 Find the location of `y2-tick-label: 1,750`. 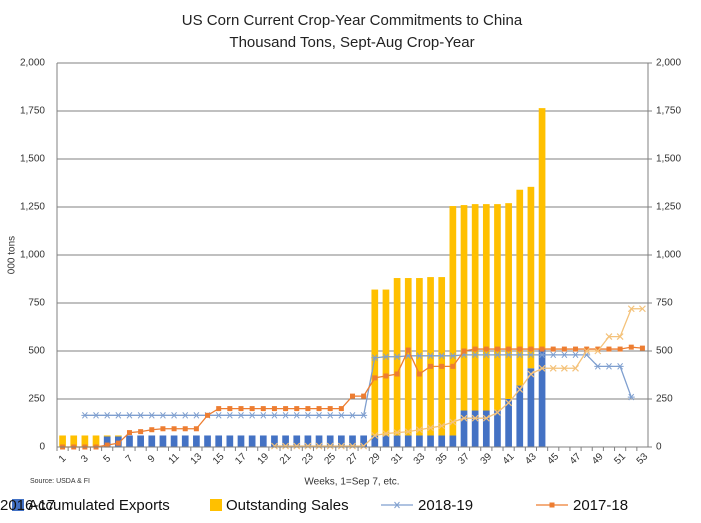

y2-tick-label: 1,750 is located at coordinates (668, 111).